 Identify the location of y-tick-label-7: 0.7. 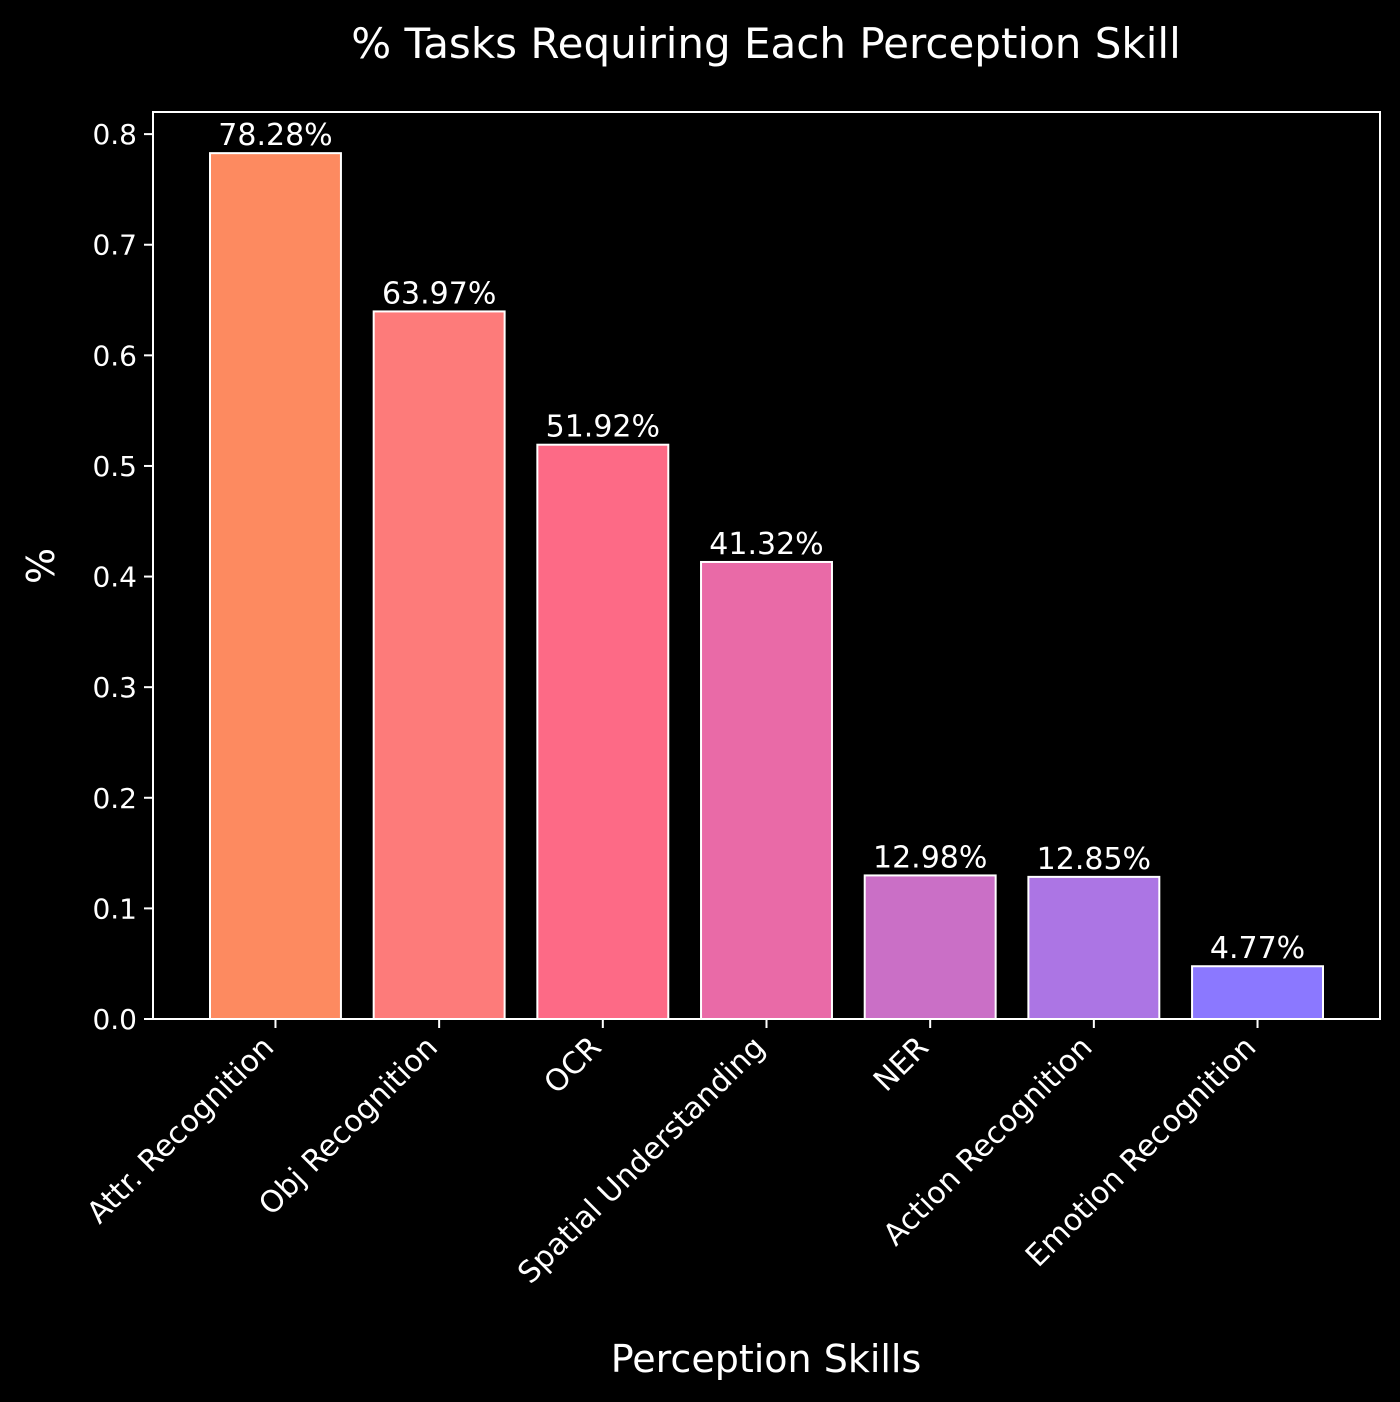
(114, 245).